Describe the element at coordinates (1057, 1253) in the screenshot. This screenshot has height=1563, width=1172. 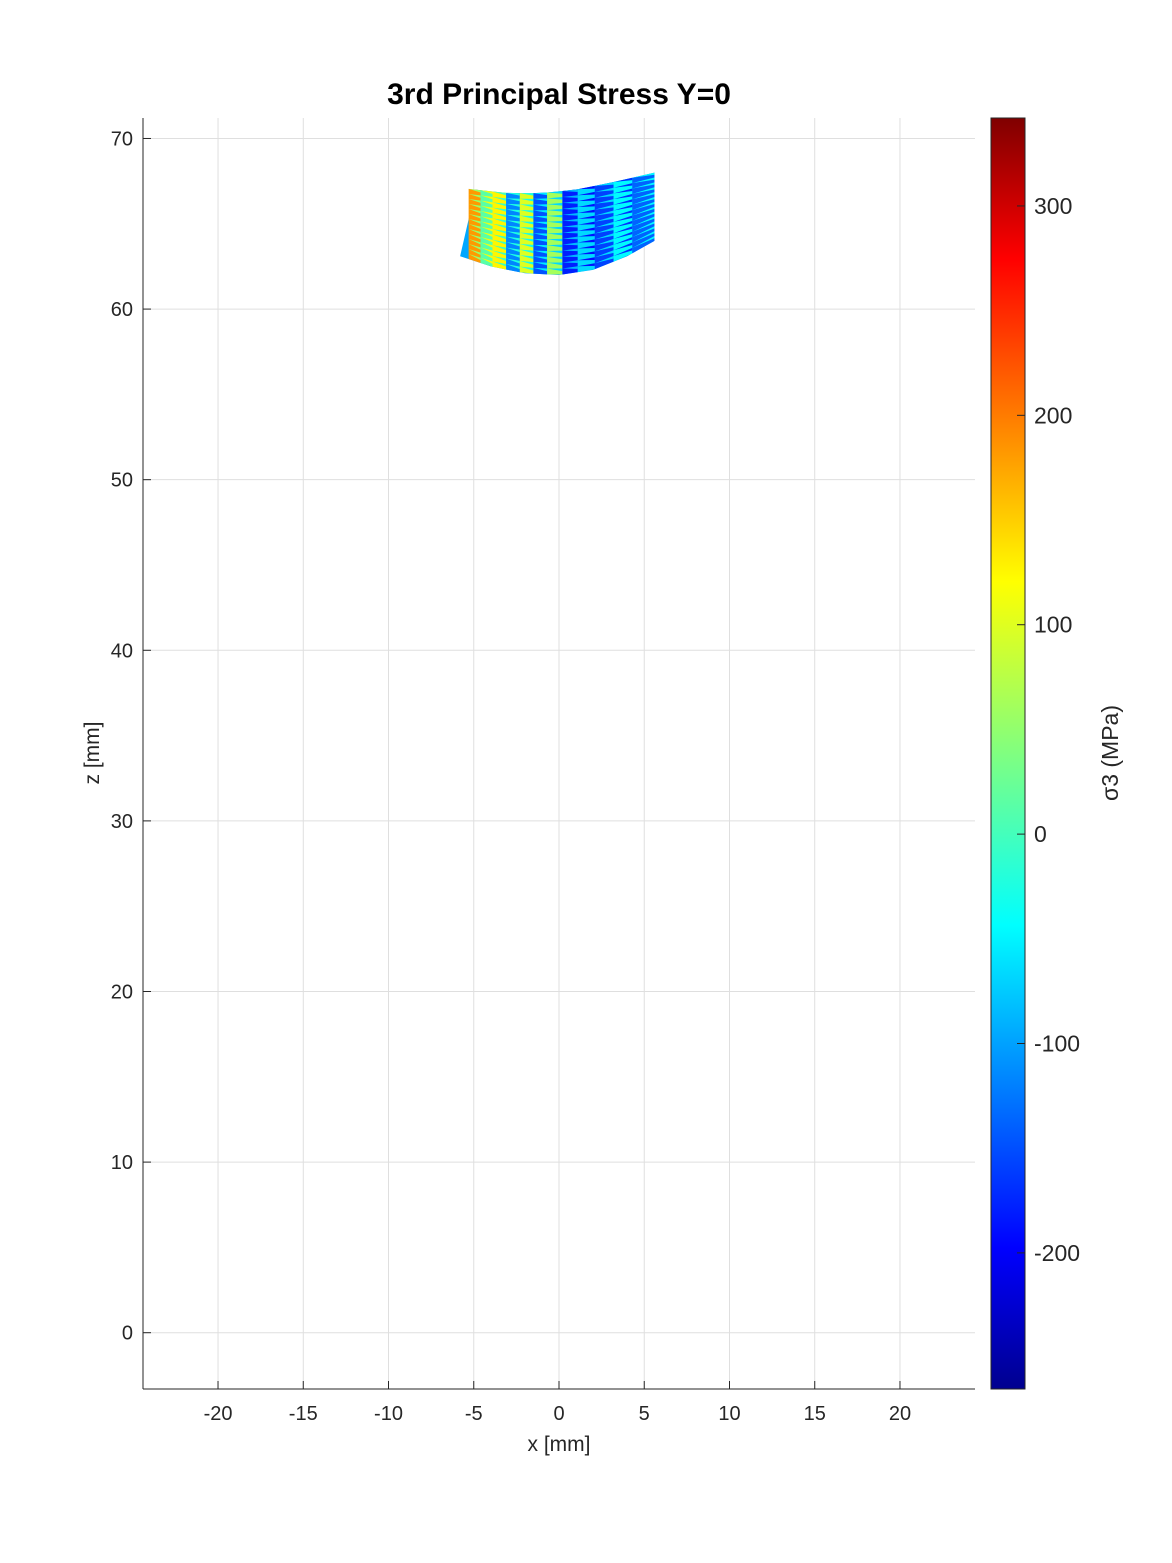
I see `colorbar-tick-label: -200` at that location.